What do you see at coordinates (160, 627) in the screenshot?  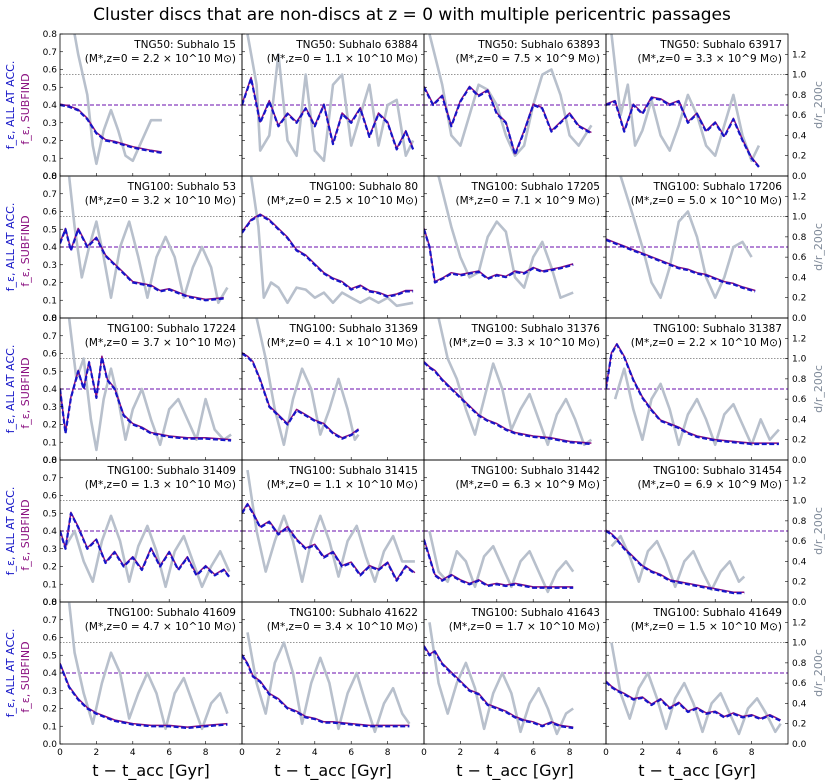 I see `panel-stellar-mass-label: (M*,z=0 = 4.7 × 10^10 M⊙)` at bounding box center [160, 627].